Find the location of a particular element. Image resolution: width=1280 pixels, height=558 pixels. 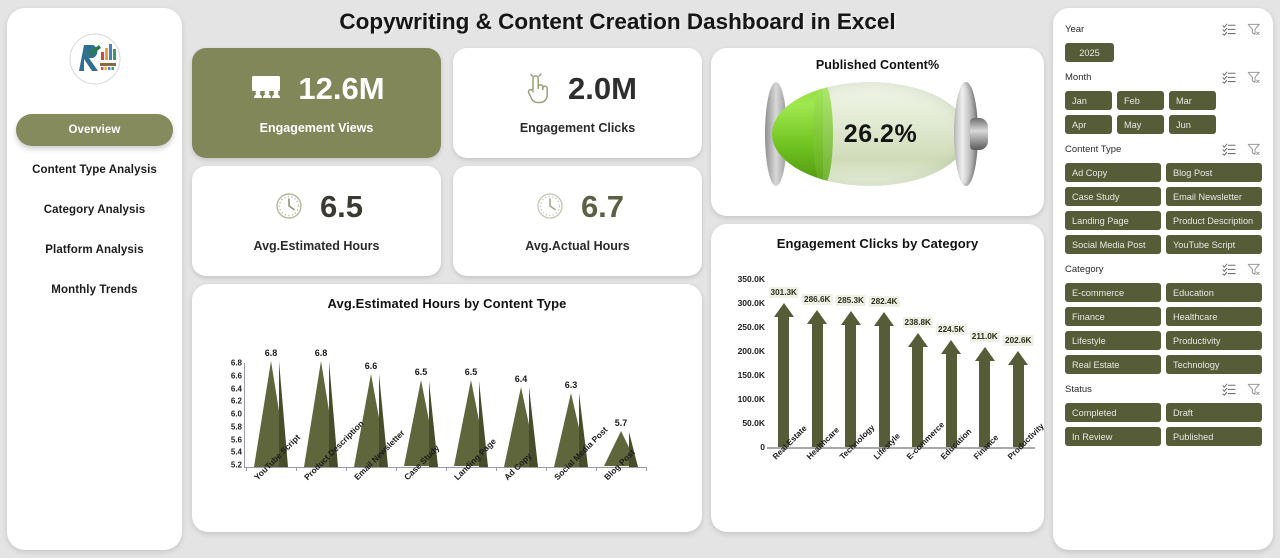

cone-chart-y-tick: 6.8 is located at coordinates (236, 363).